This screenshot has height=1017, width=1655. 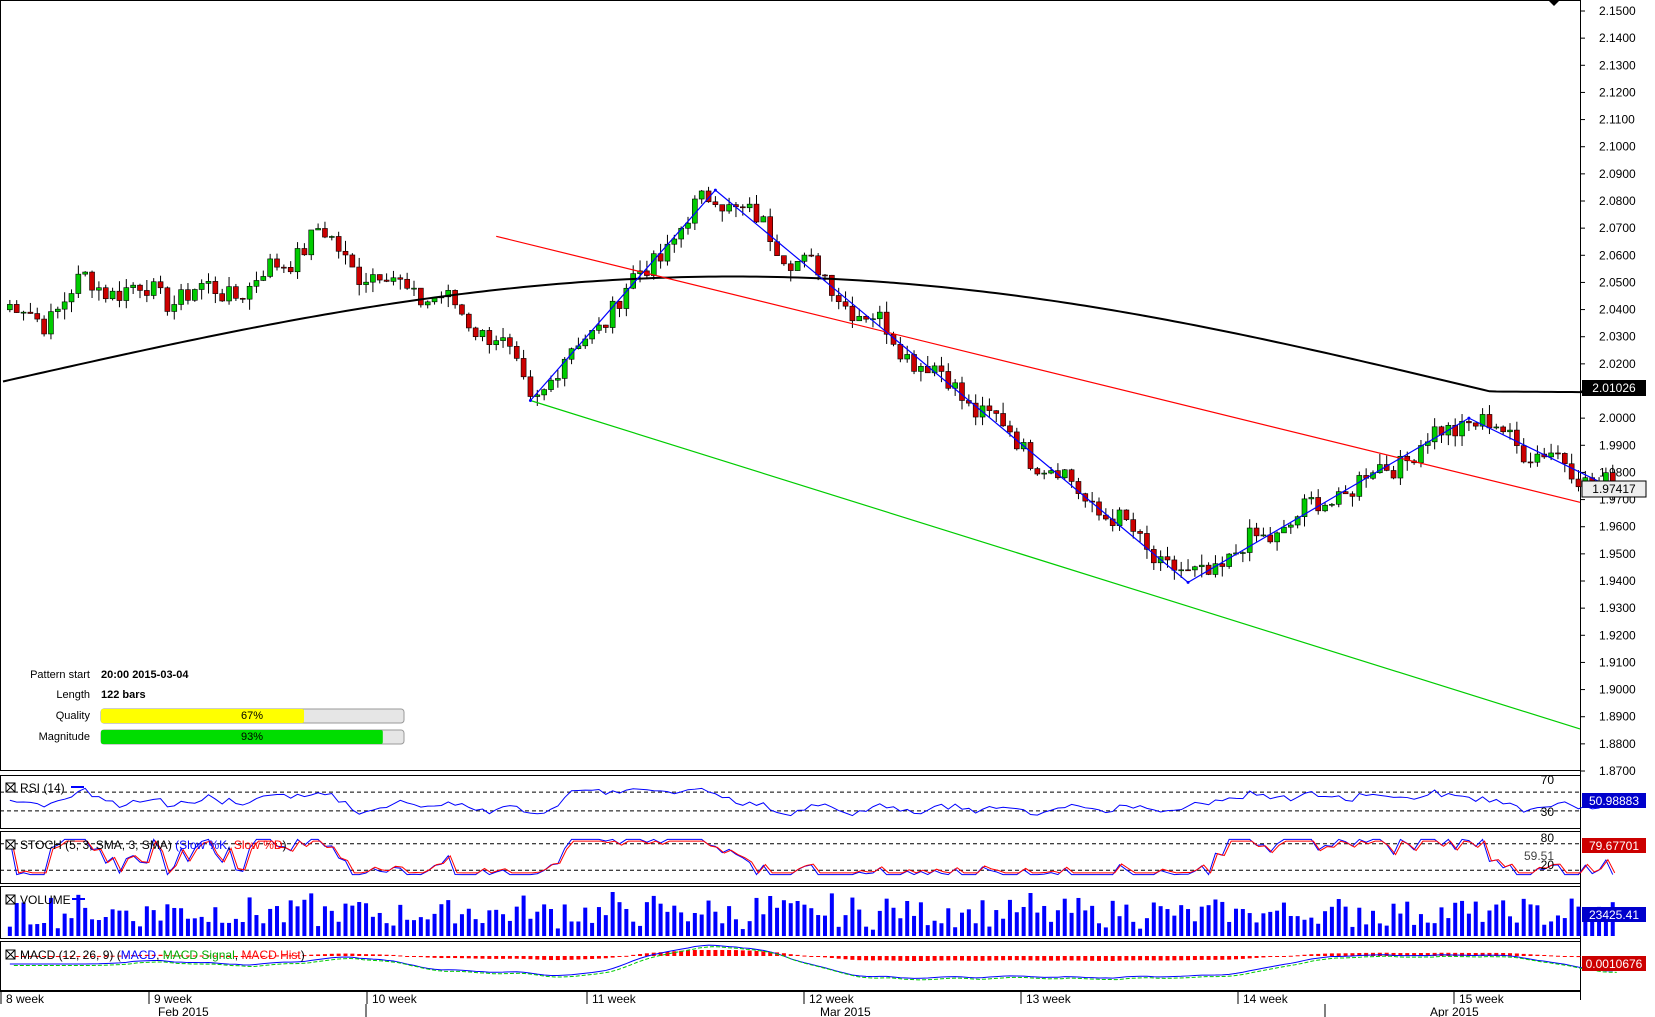 I want to click on stoch-d-line, so click(x=813, y=857).